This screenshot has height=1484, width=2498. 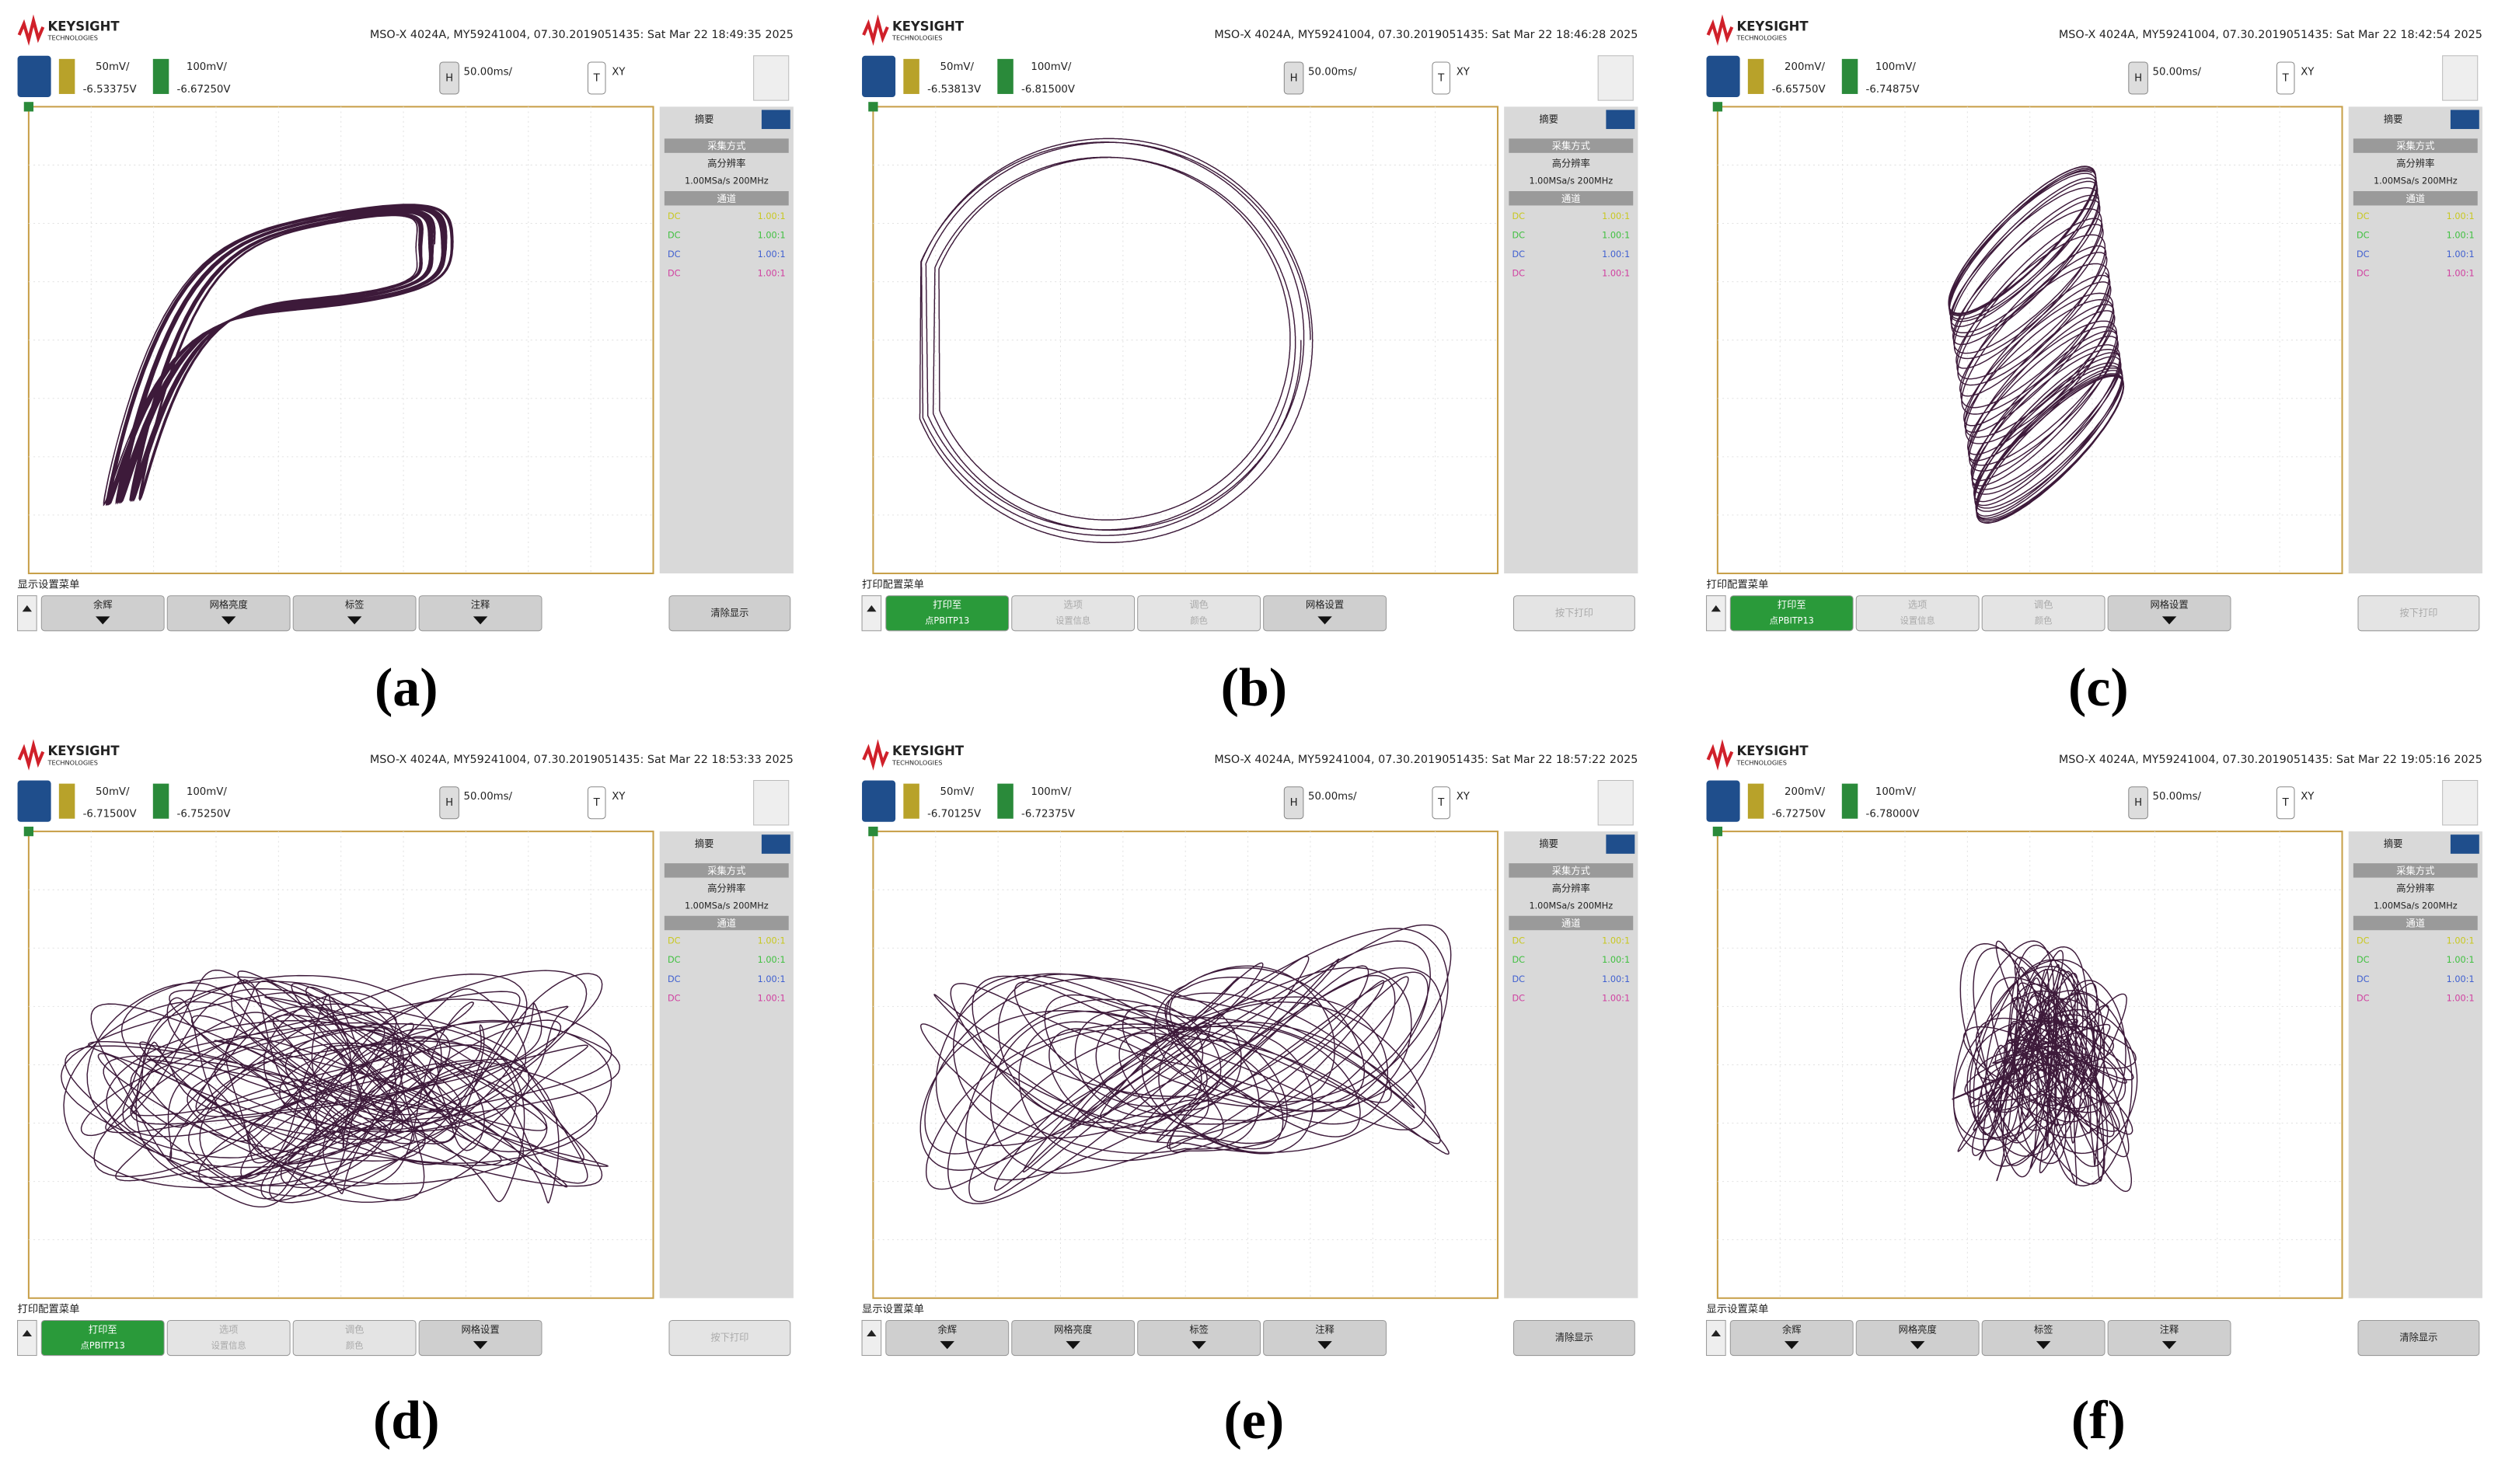 I want to click on menu-button-sub: 颜色, so click(x=2044, y=620).